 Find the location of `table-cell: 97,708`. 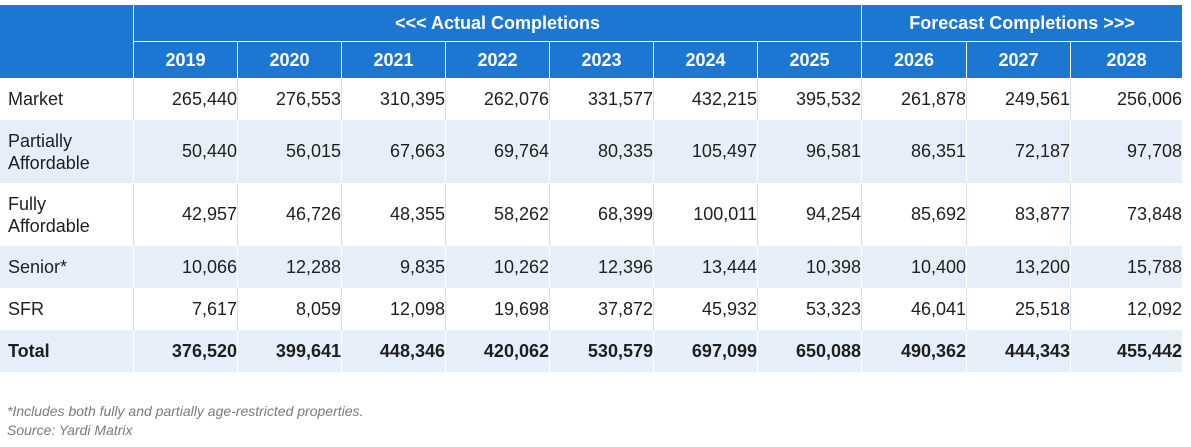

table-cell: 97,708 is located at coordinates (1127, 151).